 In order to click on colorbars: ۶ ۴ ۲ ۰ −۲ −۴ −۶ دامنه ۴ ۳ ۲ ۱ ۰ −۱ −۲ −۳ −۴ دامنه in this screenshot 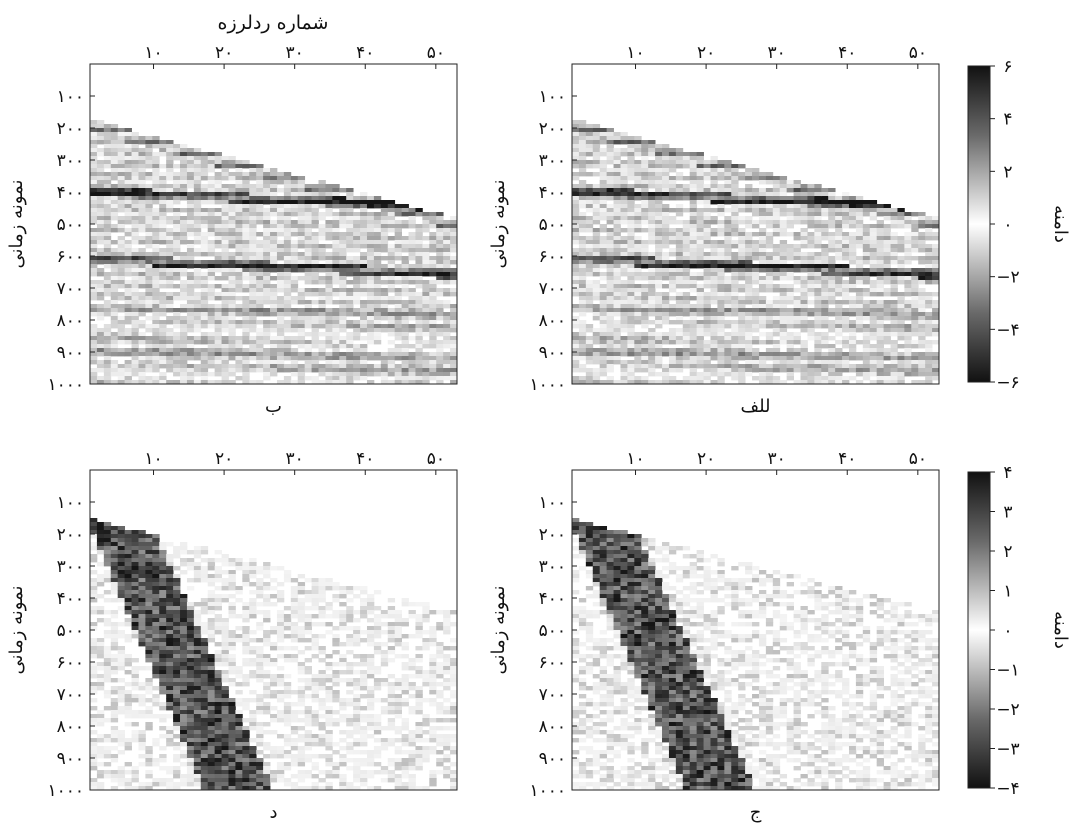, I will do `click(1019, 428)`.